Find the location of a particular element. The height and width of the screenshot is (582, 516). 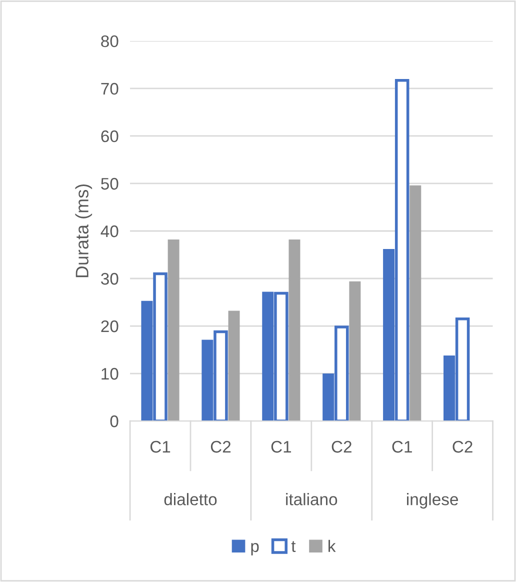

y-tick-label: 0 is located at coordinates (114, 421).